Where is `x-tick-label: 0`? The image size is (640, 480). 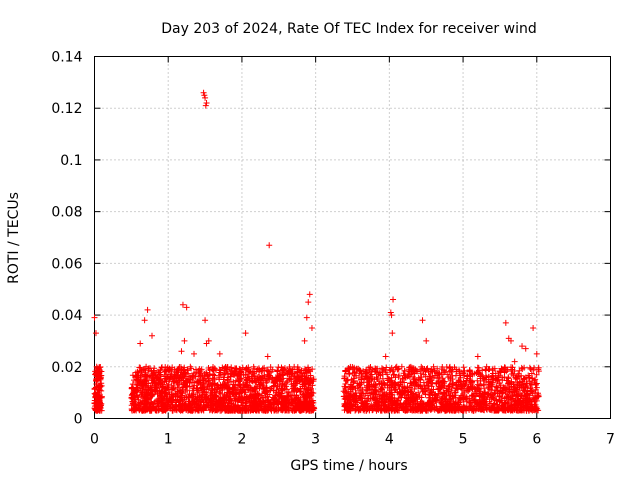 x-tick-label: 0 is located at coordinates (94, 440).